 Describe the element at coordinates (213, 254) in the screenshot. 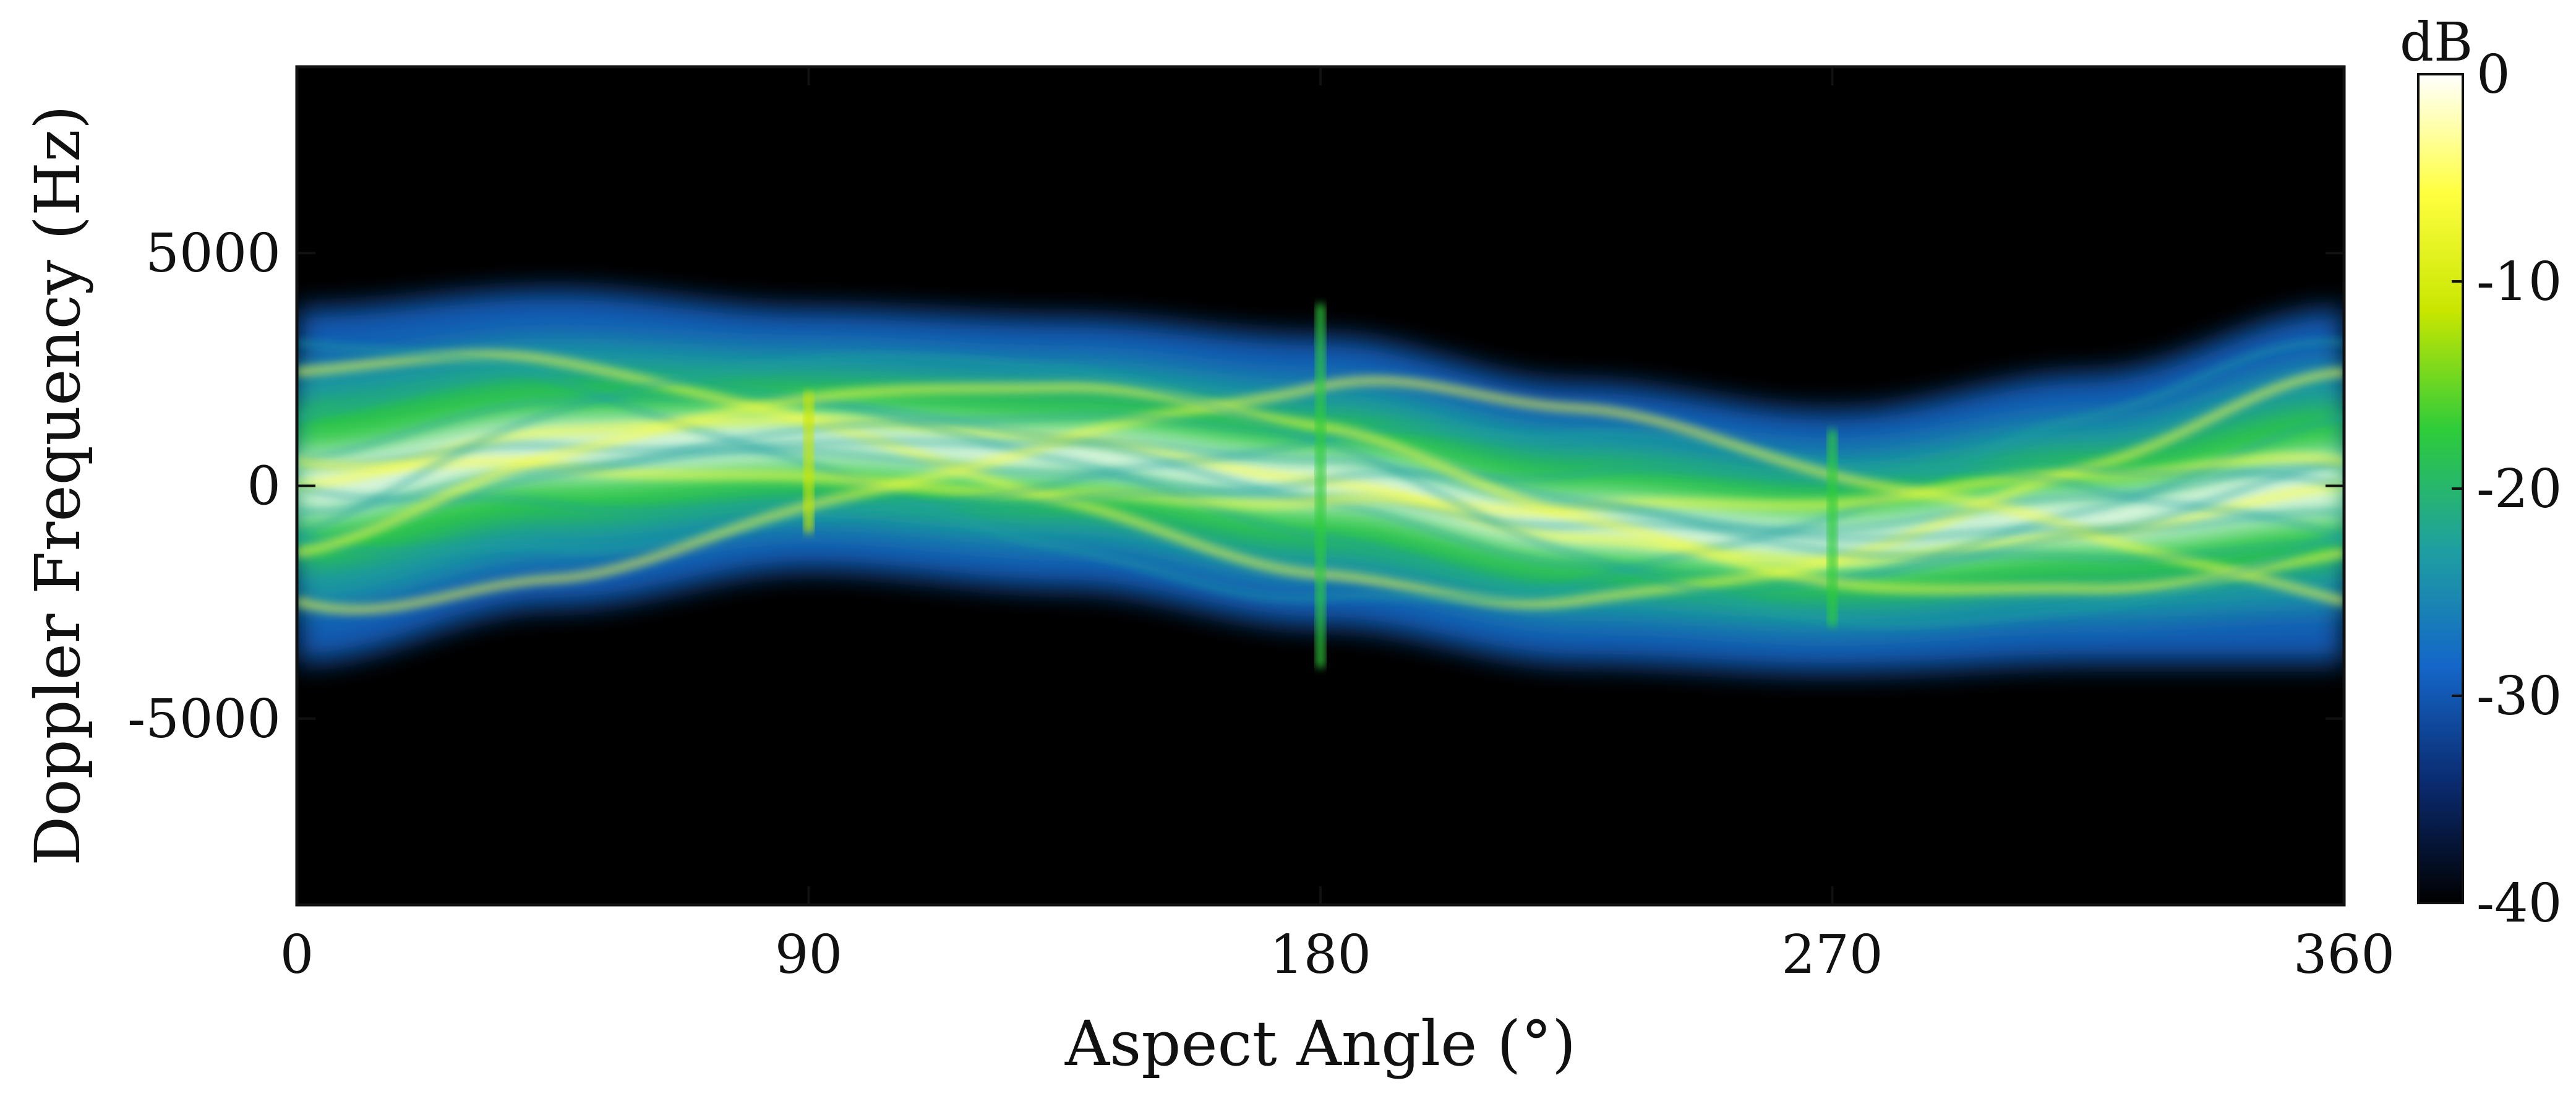

I see `y-tick-label: 5000` at that location.